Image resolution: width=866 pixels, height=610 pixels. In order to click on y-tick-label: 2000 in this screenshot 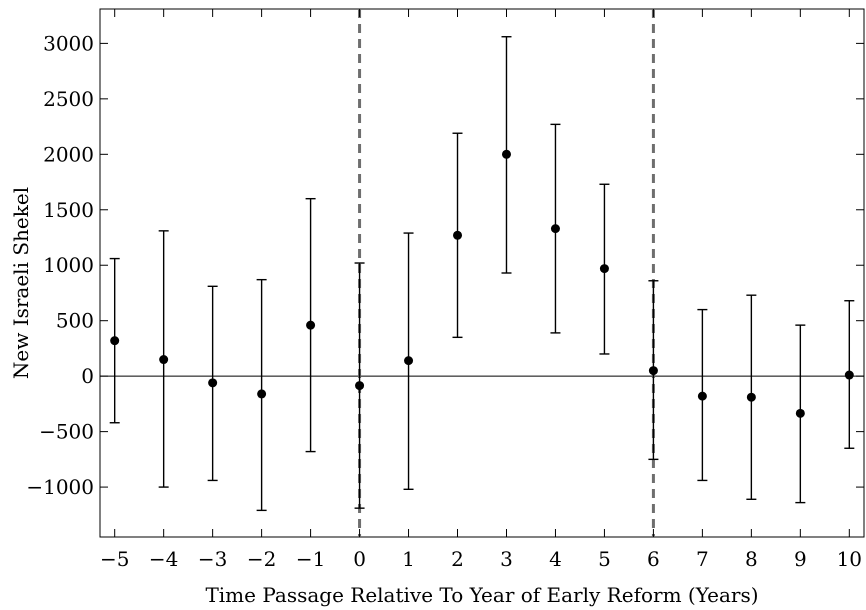, I will do `click(68, 154)`.